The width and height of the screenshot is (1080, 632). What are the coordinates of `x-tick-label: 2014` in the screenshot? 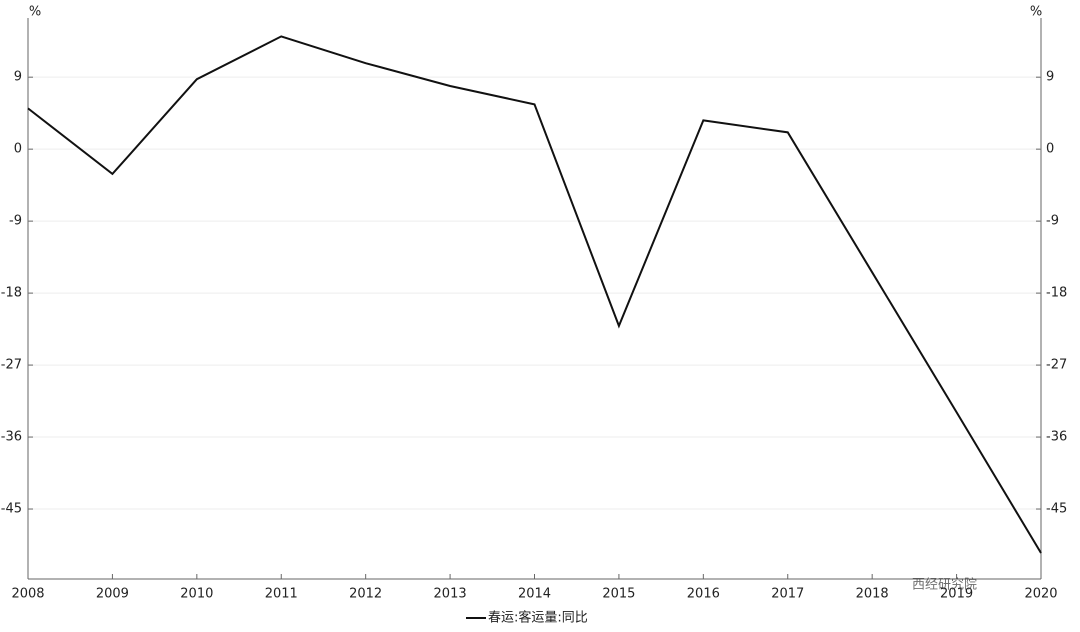 It's located at (534, 594).